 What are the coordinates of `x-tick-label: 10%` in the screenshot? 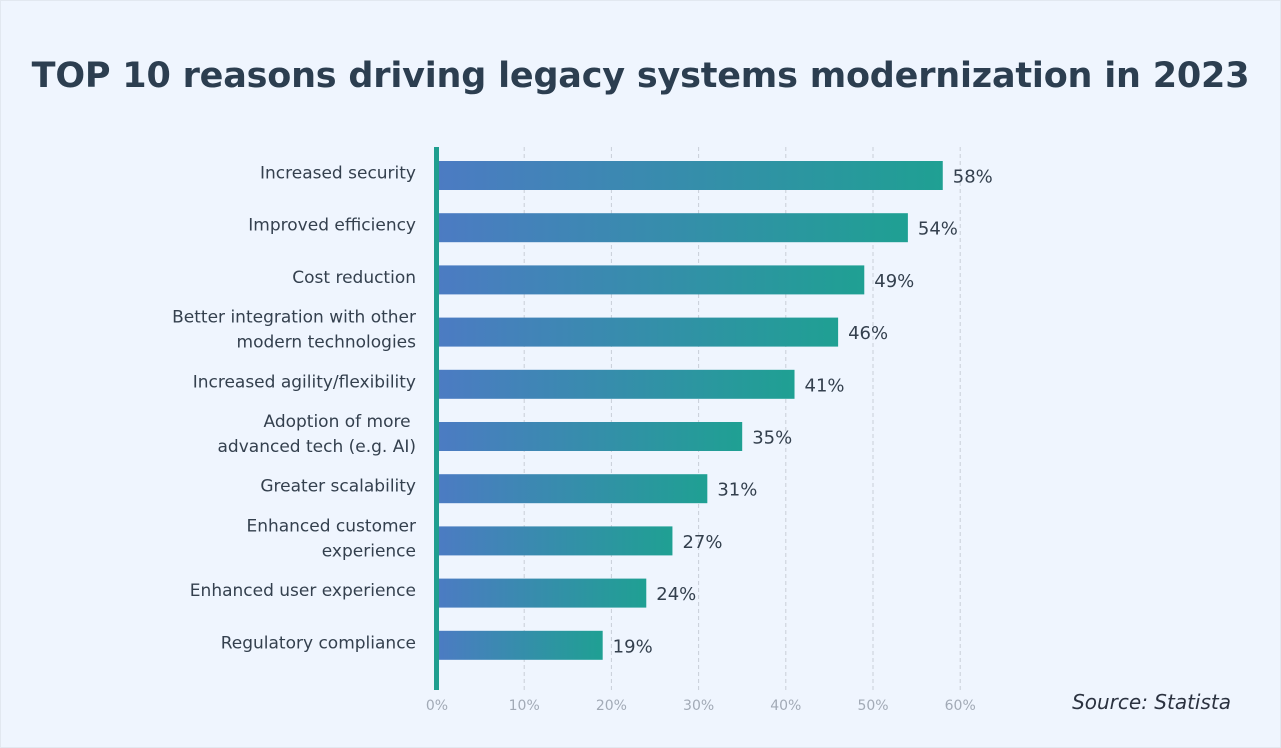 It's located at (524, 706).